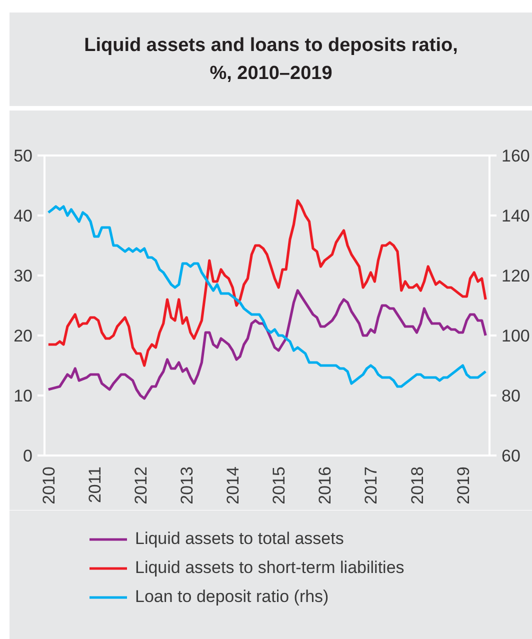 The image size is (532, 639). I want to click on y2-tick-label: 100, so click(516, 336).